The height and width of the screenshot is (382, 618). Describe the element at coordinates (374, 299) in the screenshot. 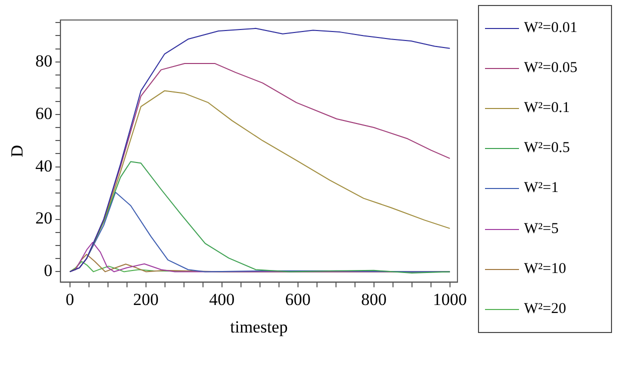

I see `x-tick-label: 800` at that location.